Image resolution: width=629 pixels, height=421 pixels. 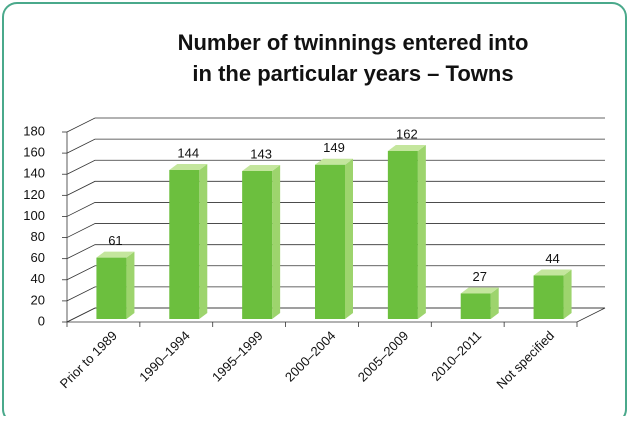 I want to click on value-label: 27, so click(x=479, y=276).